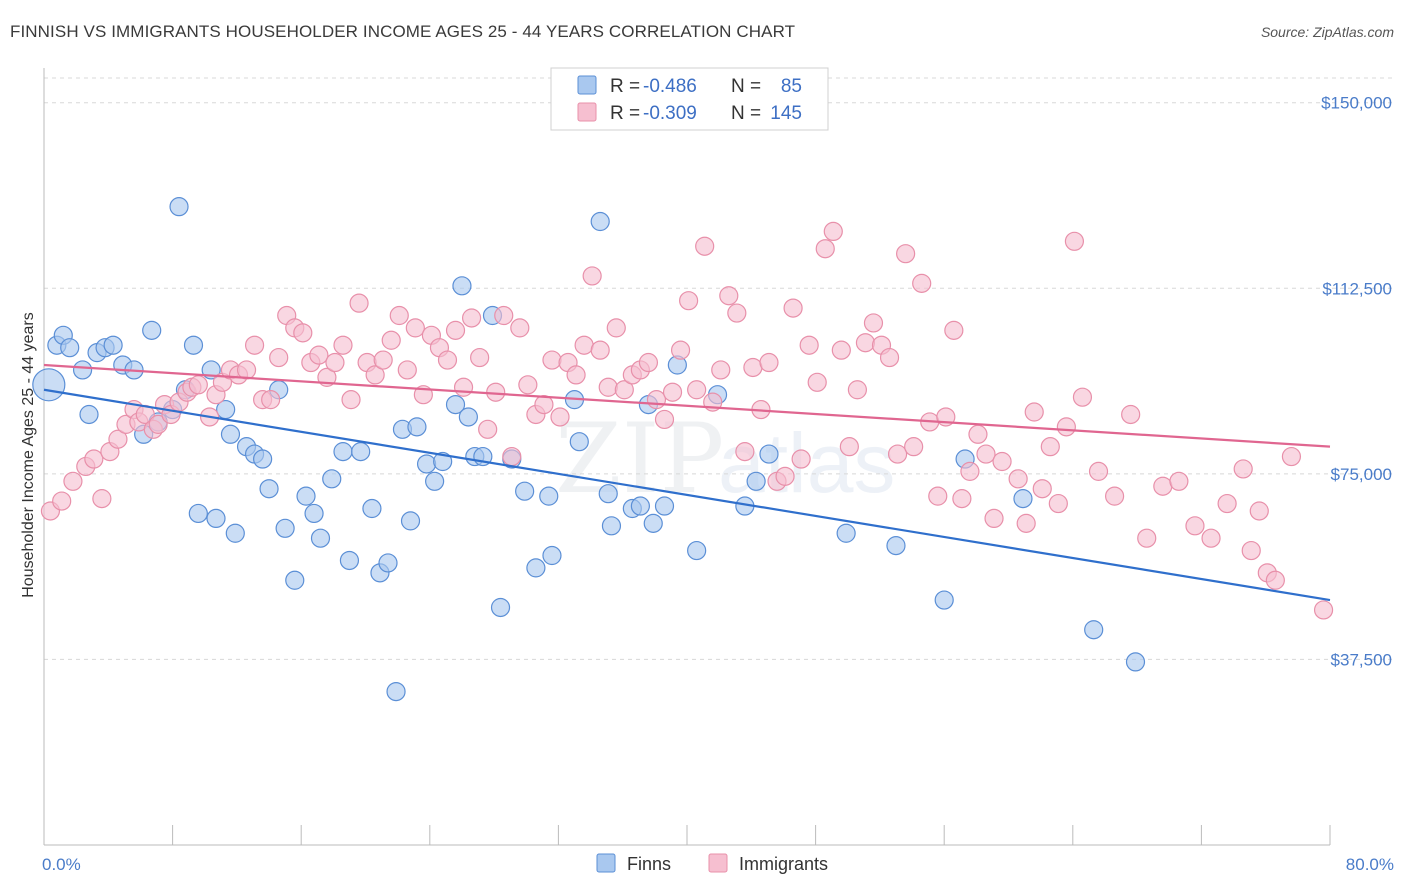 The image size is (1406, 892). What do you see at coordinates (1356, 103) in the screenshot?
I see `y-tick-label-3: $150,000` at bounding box center [1356, 103].